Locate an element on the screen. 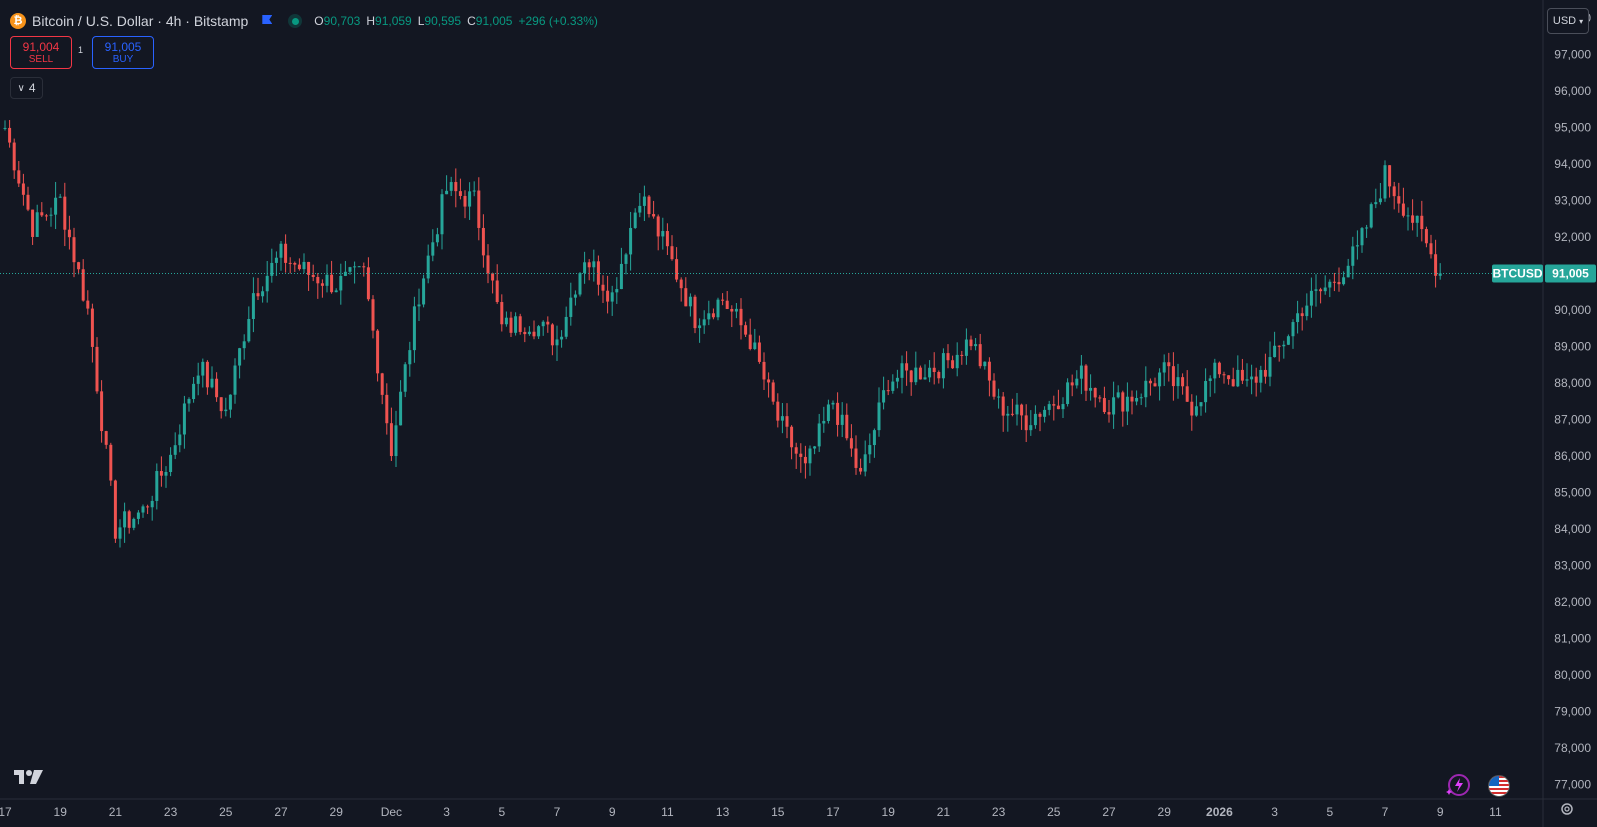 The image size is (1597, 827). sell-button: 91,004 SELL is located at coordinates (41, 52).